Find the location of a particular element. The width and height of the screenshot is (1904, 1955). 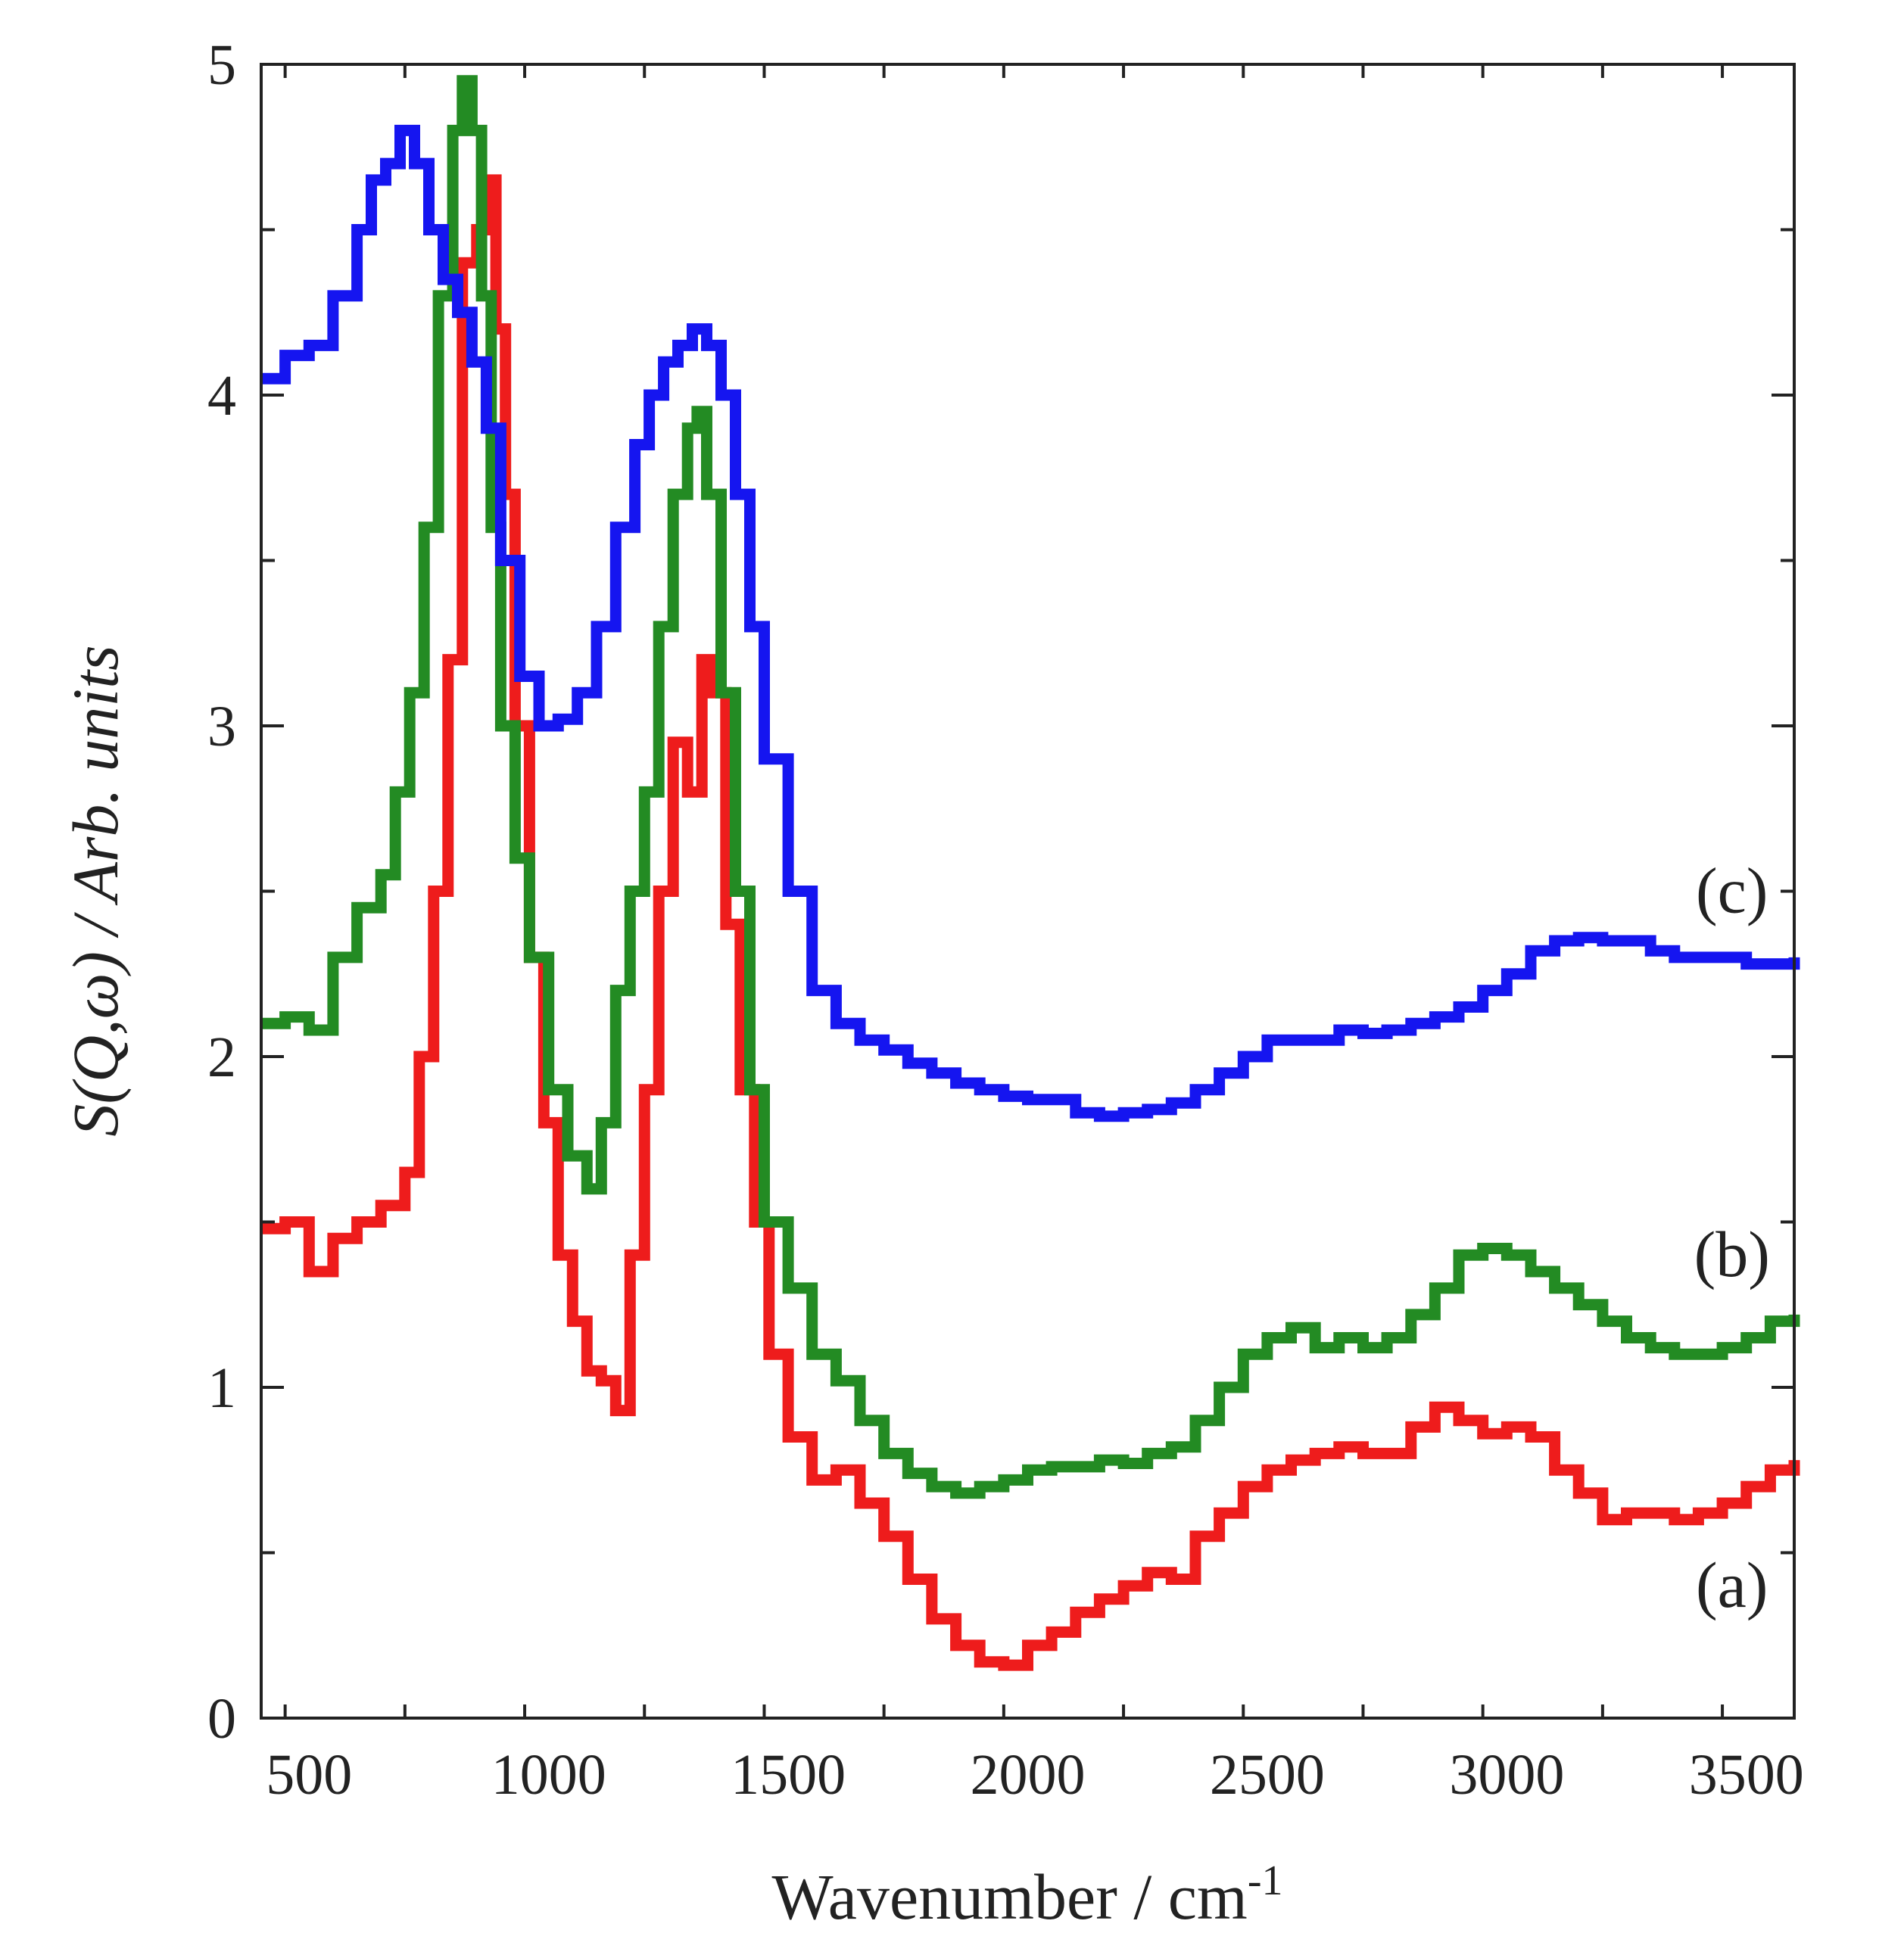

x-axis-title-text: Wavenumber / cm is located at coordinates (1010, 1896).